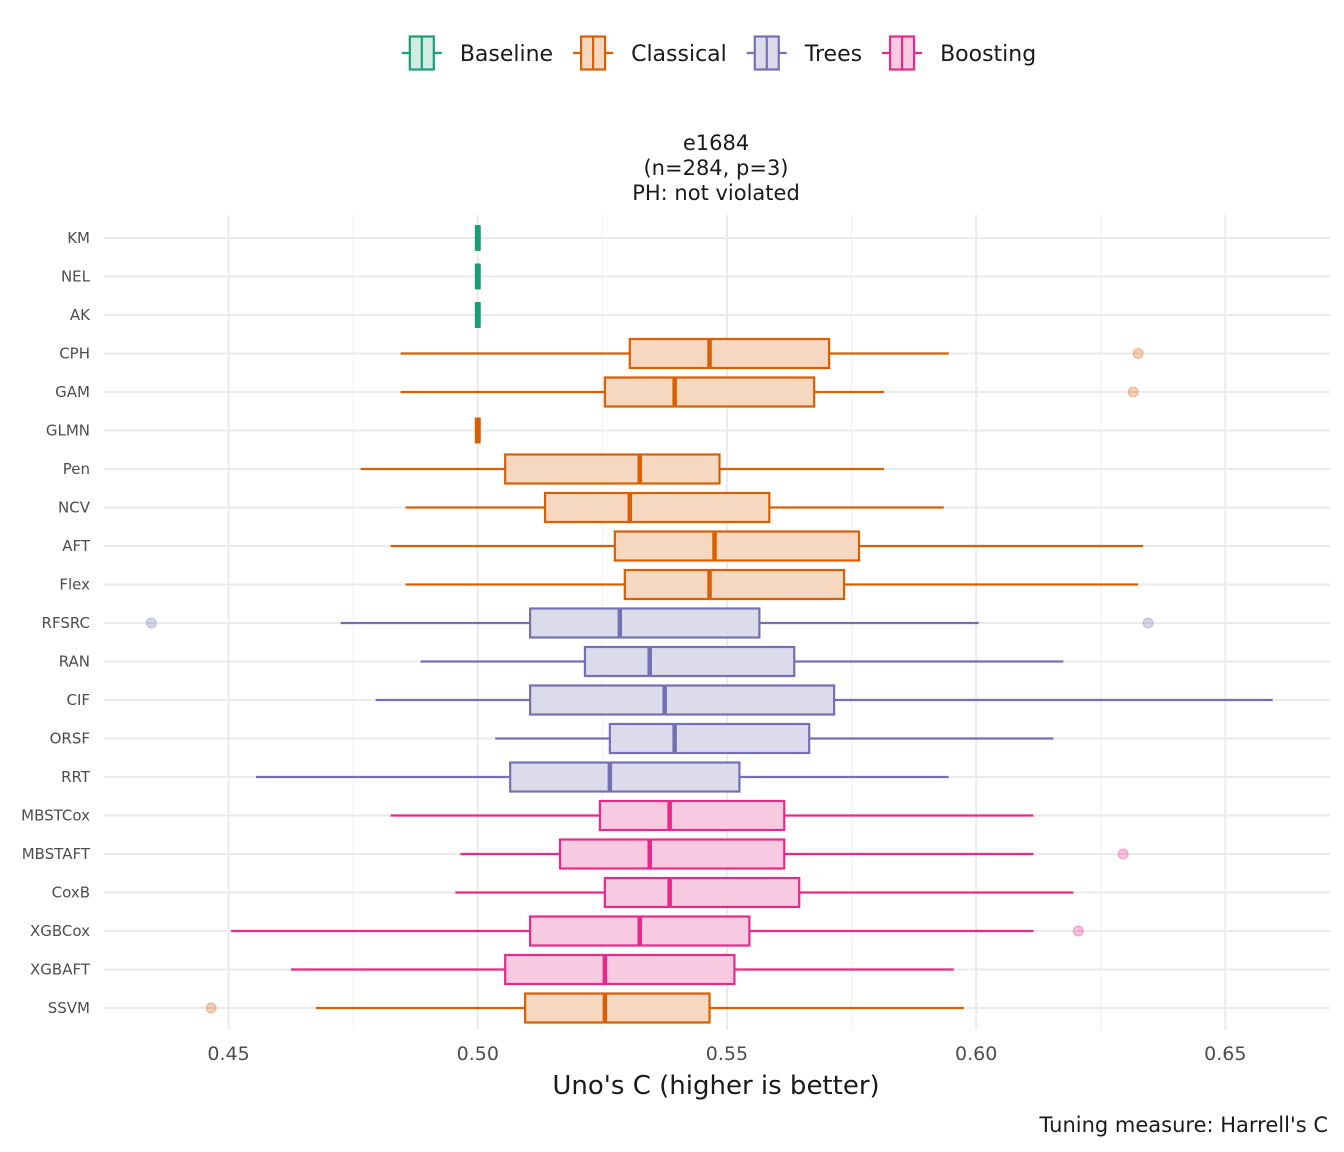  I want to click on y-tick-label: SSVM, so click(69, 1008).